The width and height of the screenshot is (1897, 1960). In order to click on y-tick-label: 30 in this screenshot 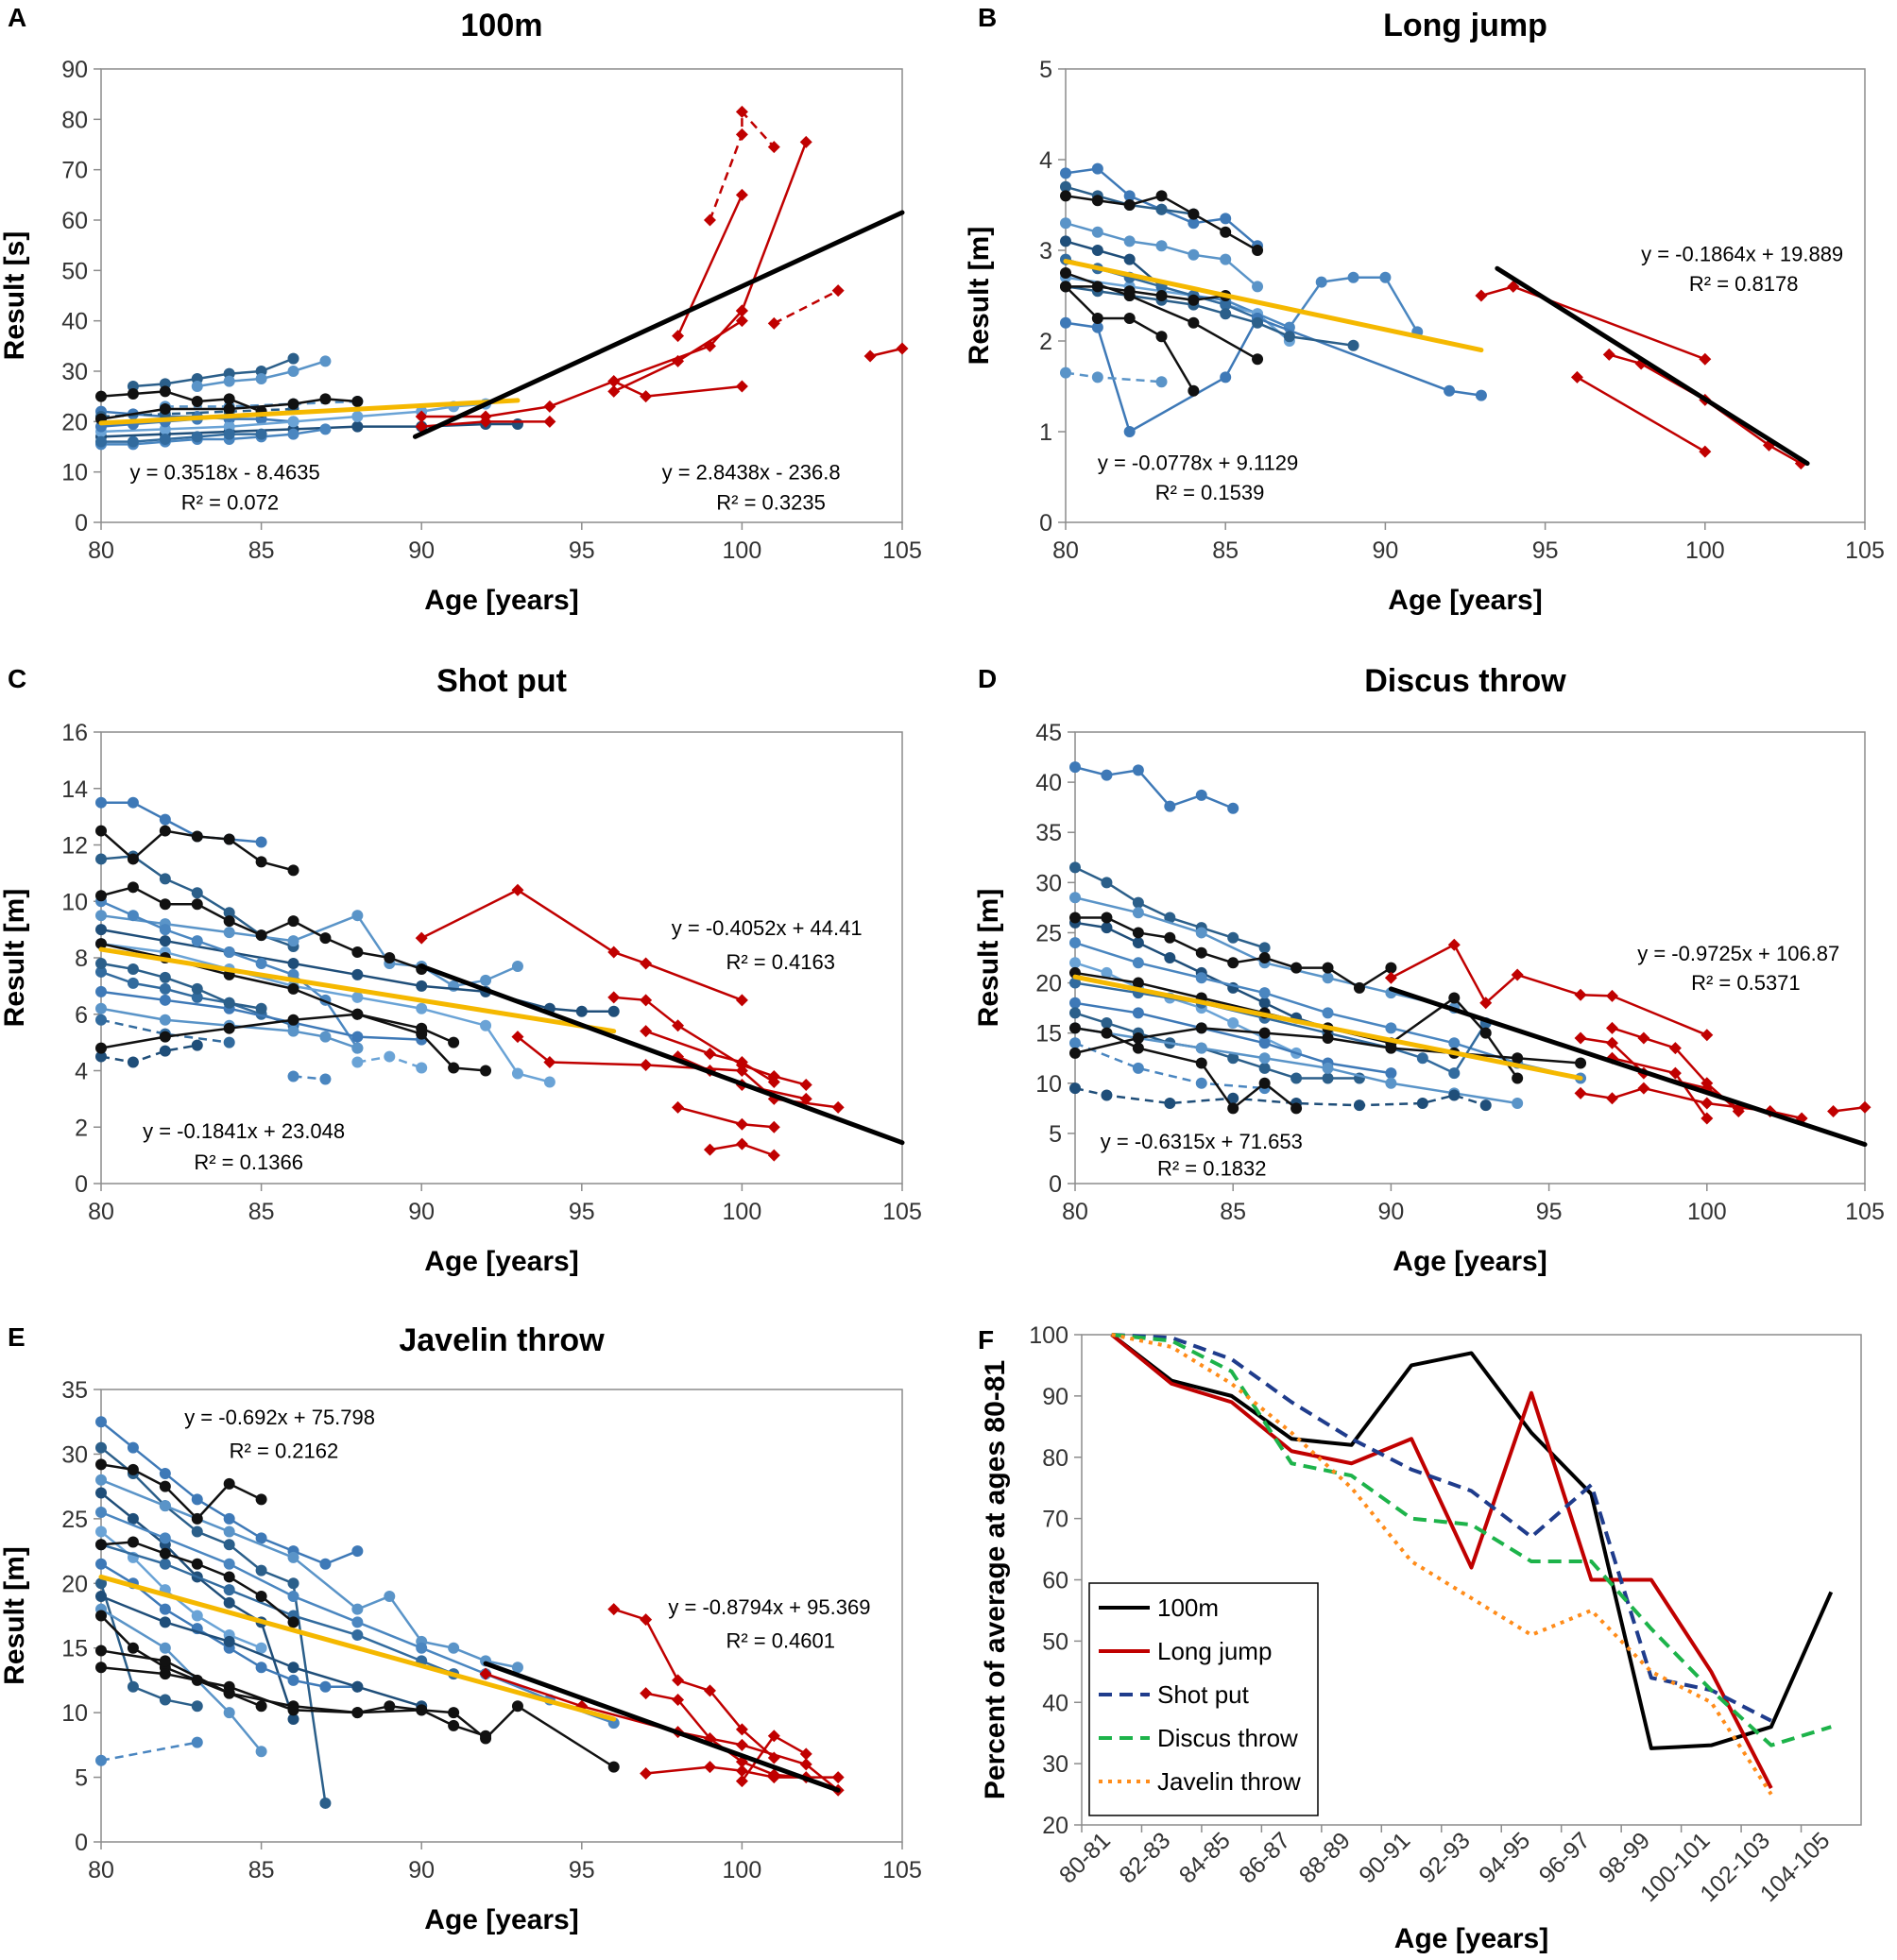, I will do `click(1055, 1764)`.